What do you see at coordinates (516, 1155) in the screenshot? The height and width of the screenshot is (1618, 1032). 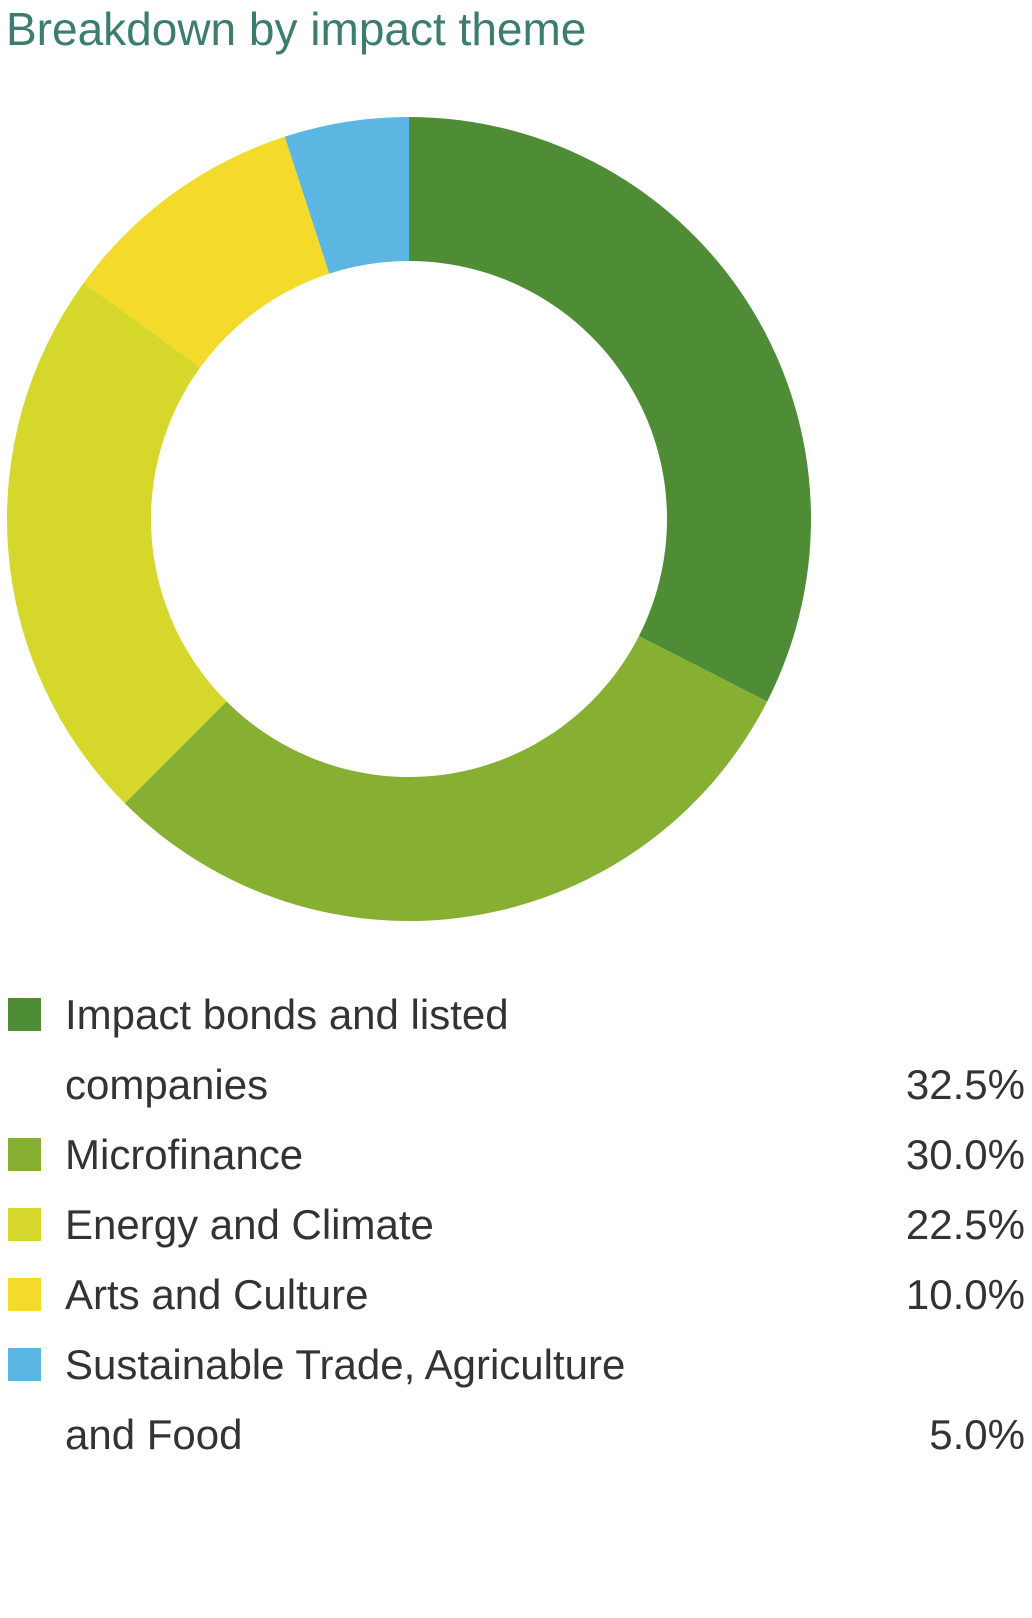 I see `legend-item: Microfinance 30.0%` at bounding box center [516, 1155].